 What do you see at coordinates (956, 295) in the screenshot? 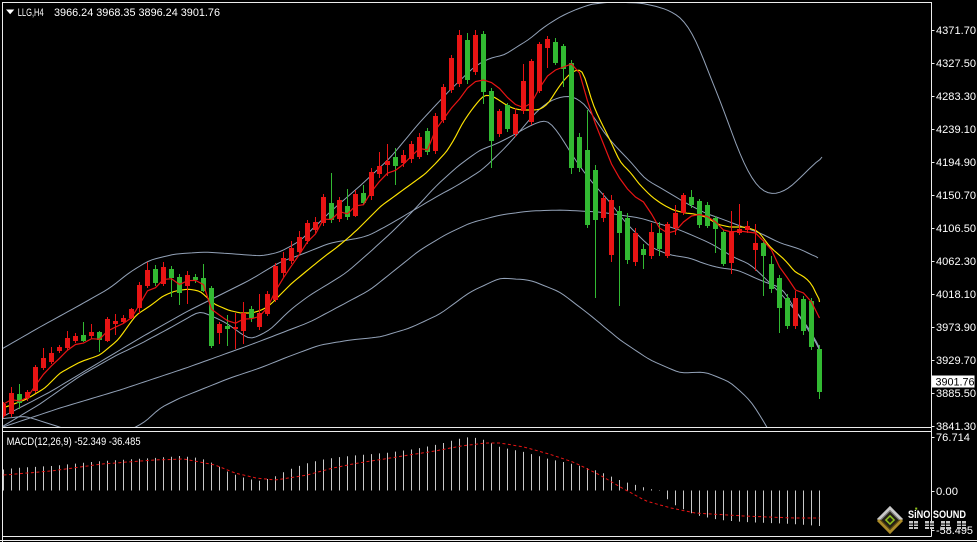
I see `svg-text: 4018.10` at bounding box center [956, 295].